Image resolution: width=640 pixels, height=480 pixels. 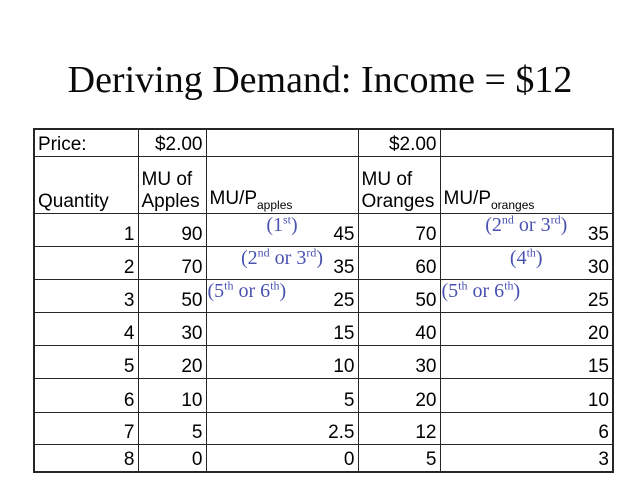 What do you see at coordinates (282, 185) in the screenshot?
I see `header-mu-p-apples: MU/Papples` at bounding box center [282, 185].